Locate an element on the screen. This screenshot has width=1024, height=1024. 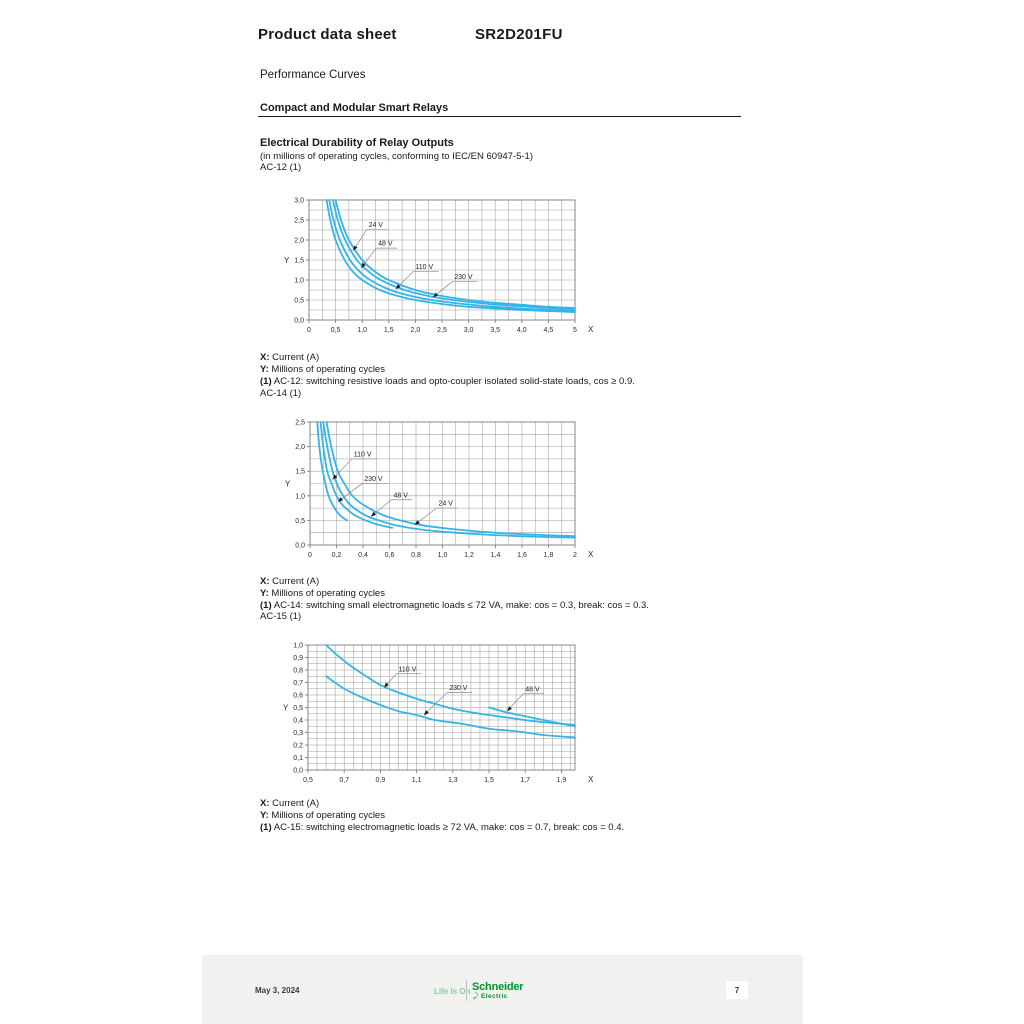
svg-text: 1,3 is located at coordinates (453, 780).